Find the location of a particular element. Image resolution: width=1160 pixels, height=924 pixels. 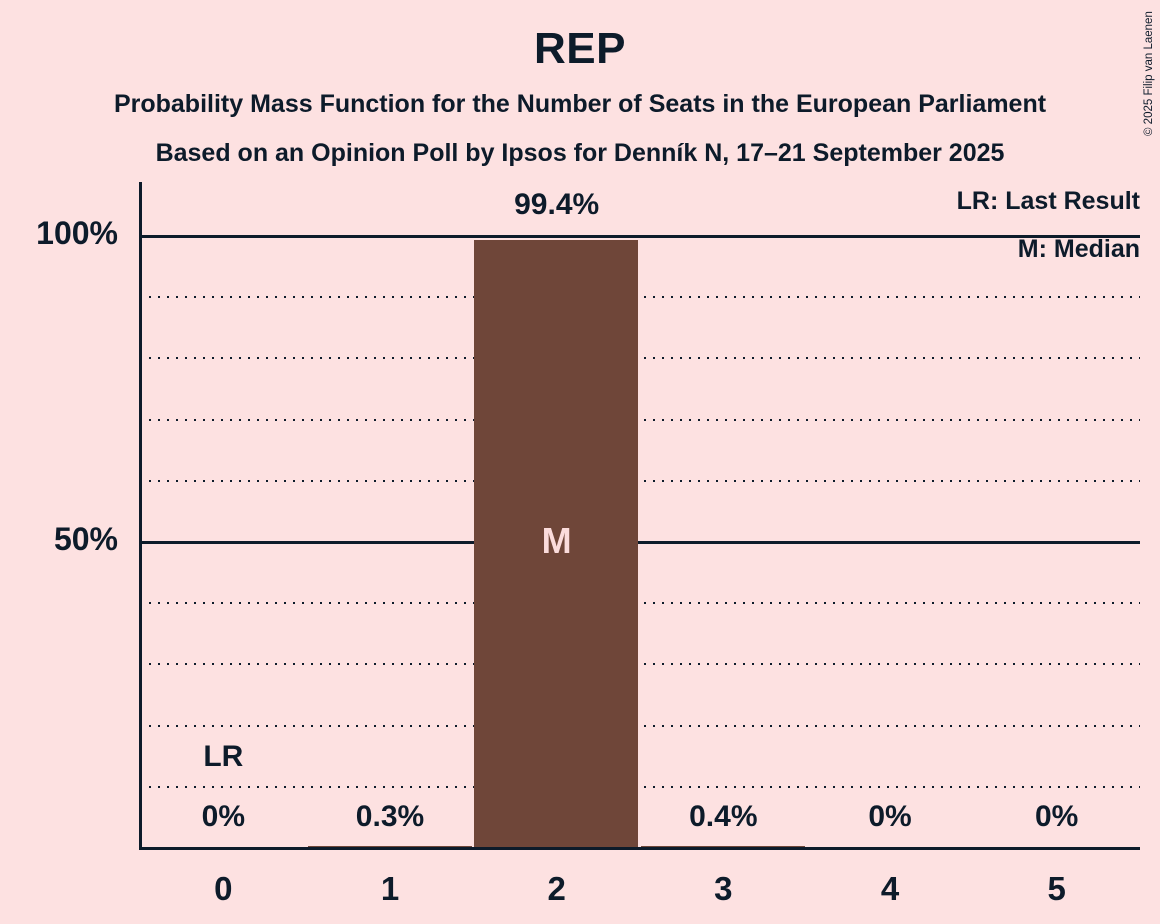

x-axis-label-3: 3 is located at coordinates (723, 888).